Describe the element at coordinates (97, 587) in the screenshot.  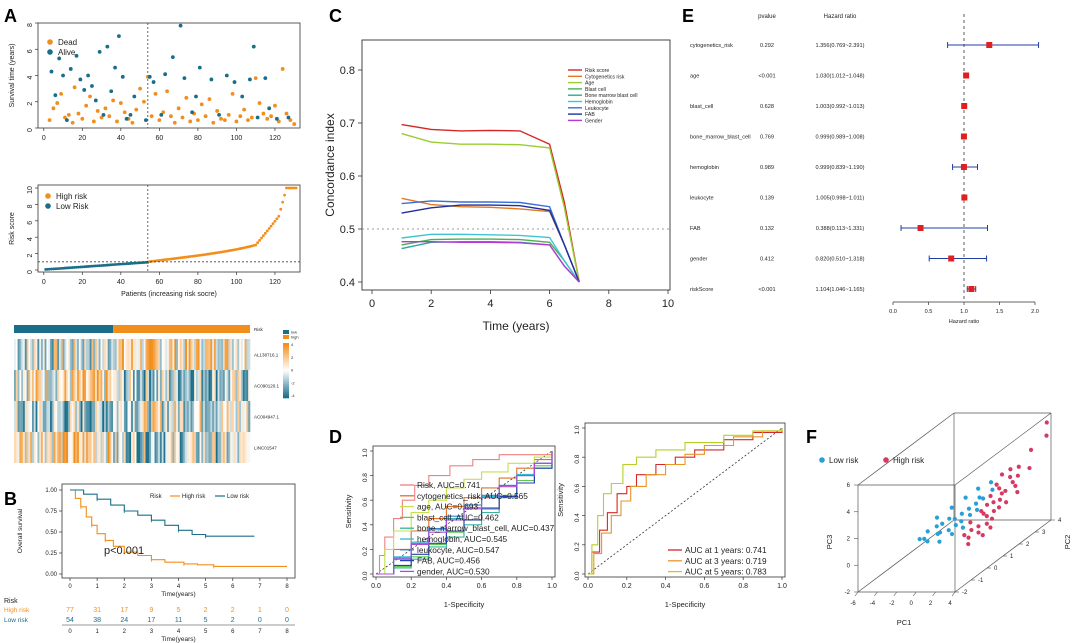
I see `x-tick-label: 1` at that location.